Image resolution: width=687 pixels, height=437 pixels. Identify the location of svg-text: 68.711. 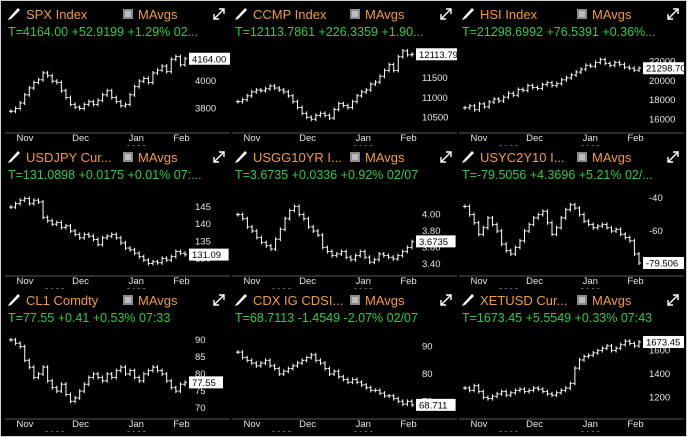
(433, 405).